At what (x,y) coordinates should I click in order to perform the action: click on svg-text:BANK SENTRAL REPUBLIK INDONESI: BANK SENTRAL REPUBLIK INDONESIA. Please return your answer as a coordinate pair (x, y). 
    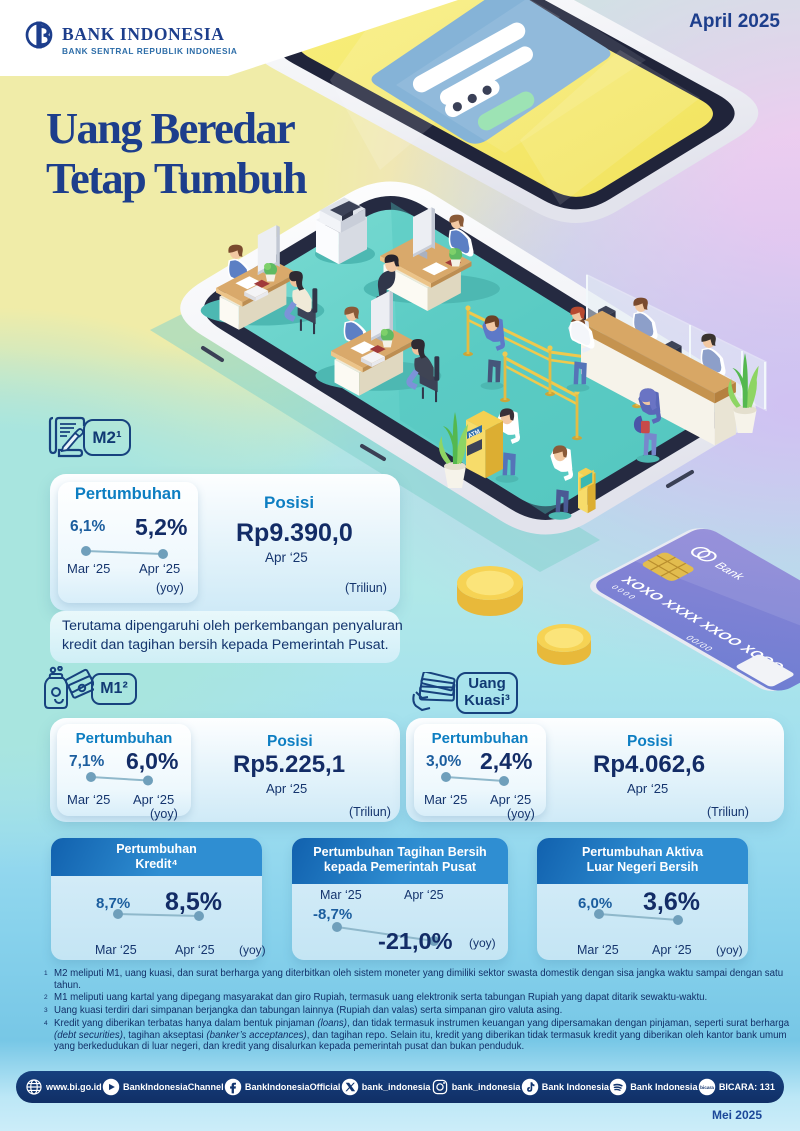
    Looking at the image, I should click on (149, 51).